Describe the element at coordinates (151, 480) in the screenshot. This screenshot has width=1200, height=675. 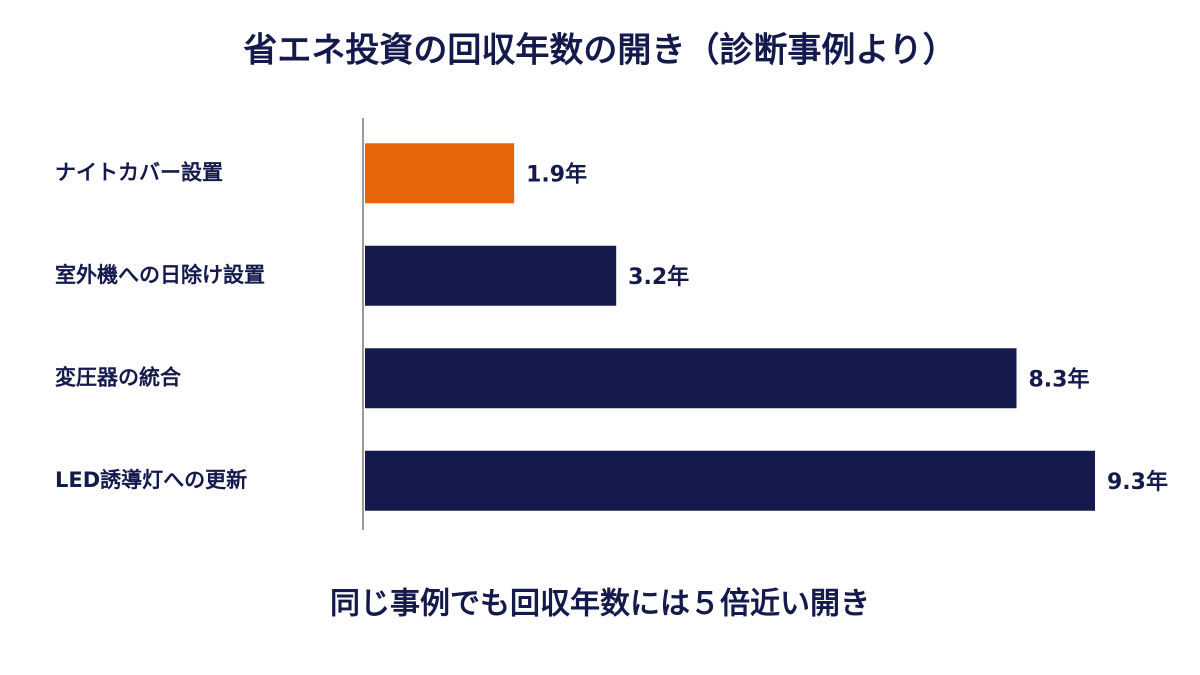
I see `category-label: LED誘導灯への更新` at that location.